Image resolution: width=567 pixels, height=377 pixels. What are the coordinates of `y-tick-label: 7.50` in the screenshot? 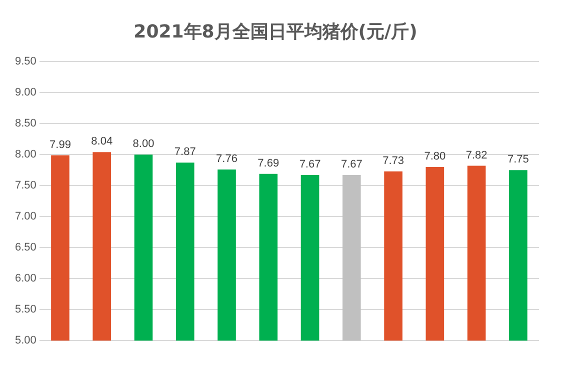 It's located at (25, 186).